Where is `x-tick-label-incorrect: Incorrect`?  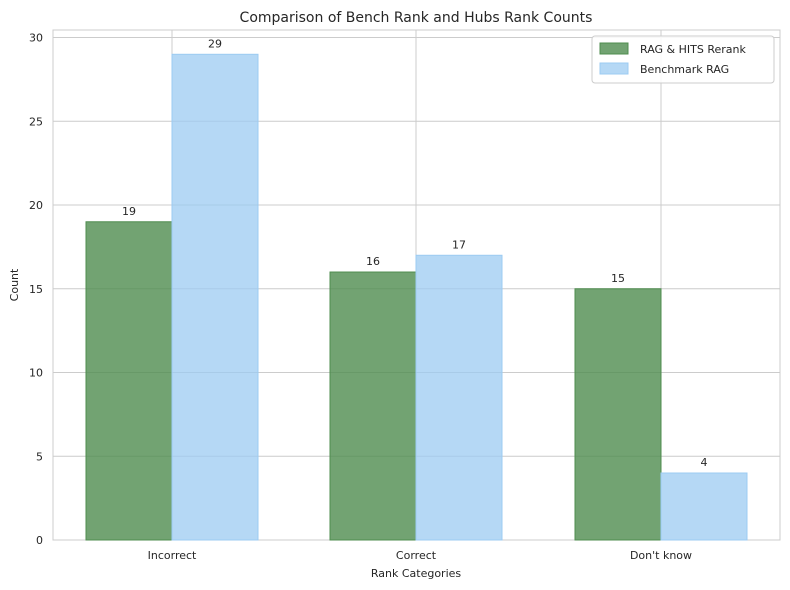 x-tick-label-incorrect: Incorrect is located at coordinates (172, 555).